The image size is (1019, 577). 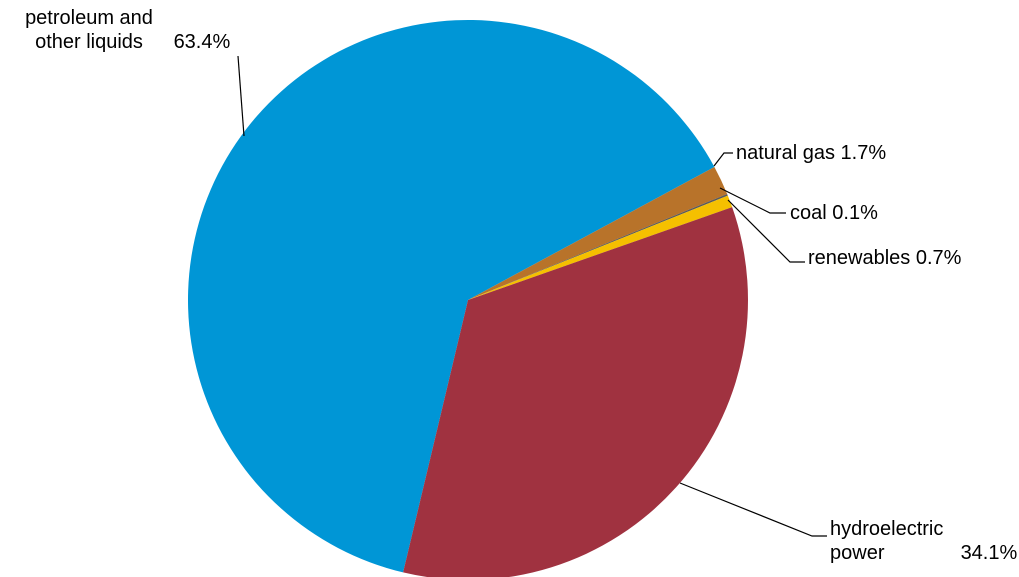 I want to click on category-label: hydroelectric power, so click(x=887, y=541).